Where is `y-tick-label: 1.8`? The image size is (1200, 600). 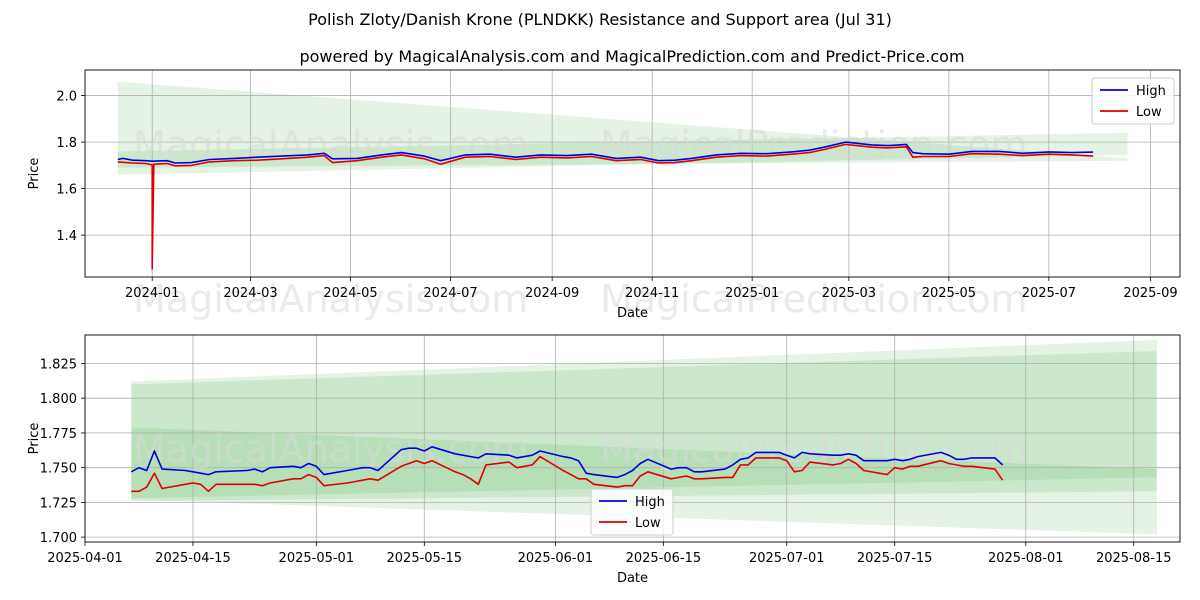
y-tick-label: 1.8 is located at coordinates (66, 143).